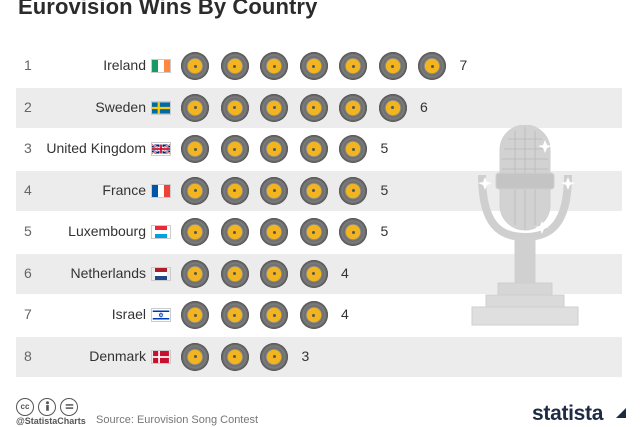  I want to click on sweden-flag-icon, so click(161, 107).